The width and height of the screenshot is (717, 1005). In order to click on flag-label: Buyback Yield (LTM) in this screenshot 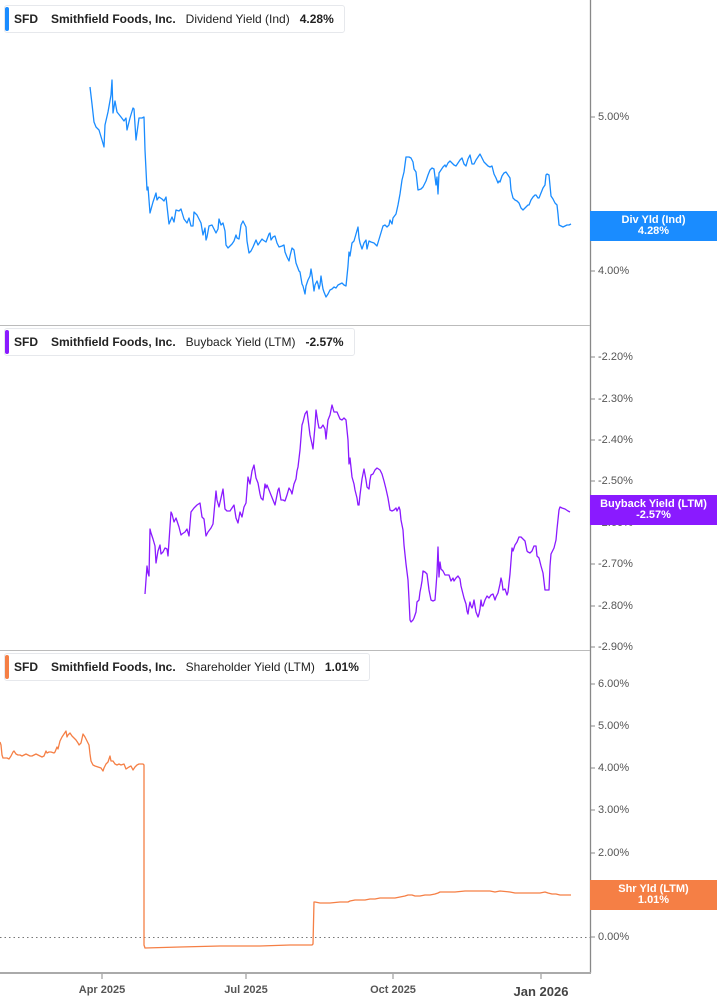, I will do `click(653, 504)`.